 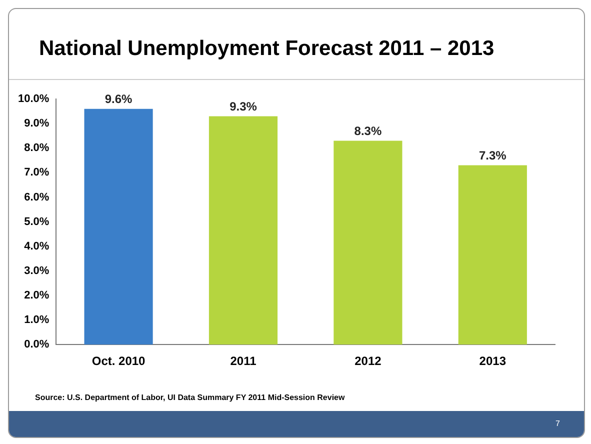 What do you see at coordinates (492, 155) in the screenshot?
I see `data-label: 7.3%` at bounding box center [492, 155].